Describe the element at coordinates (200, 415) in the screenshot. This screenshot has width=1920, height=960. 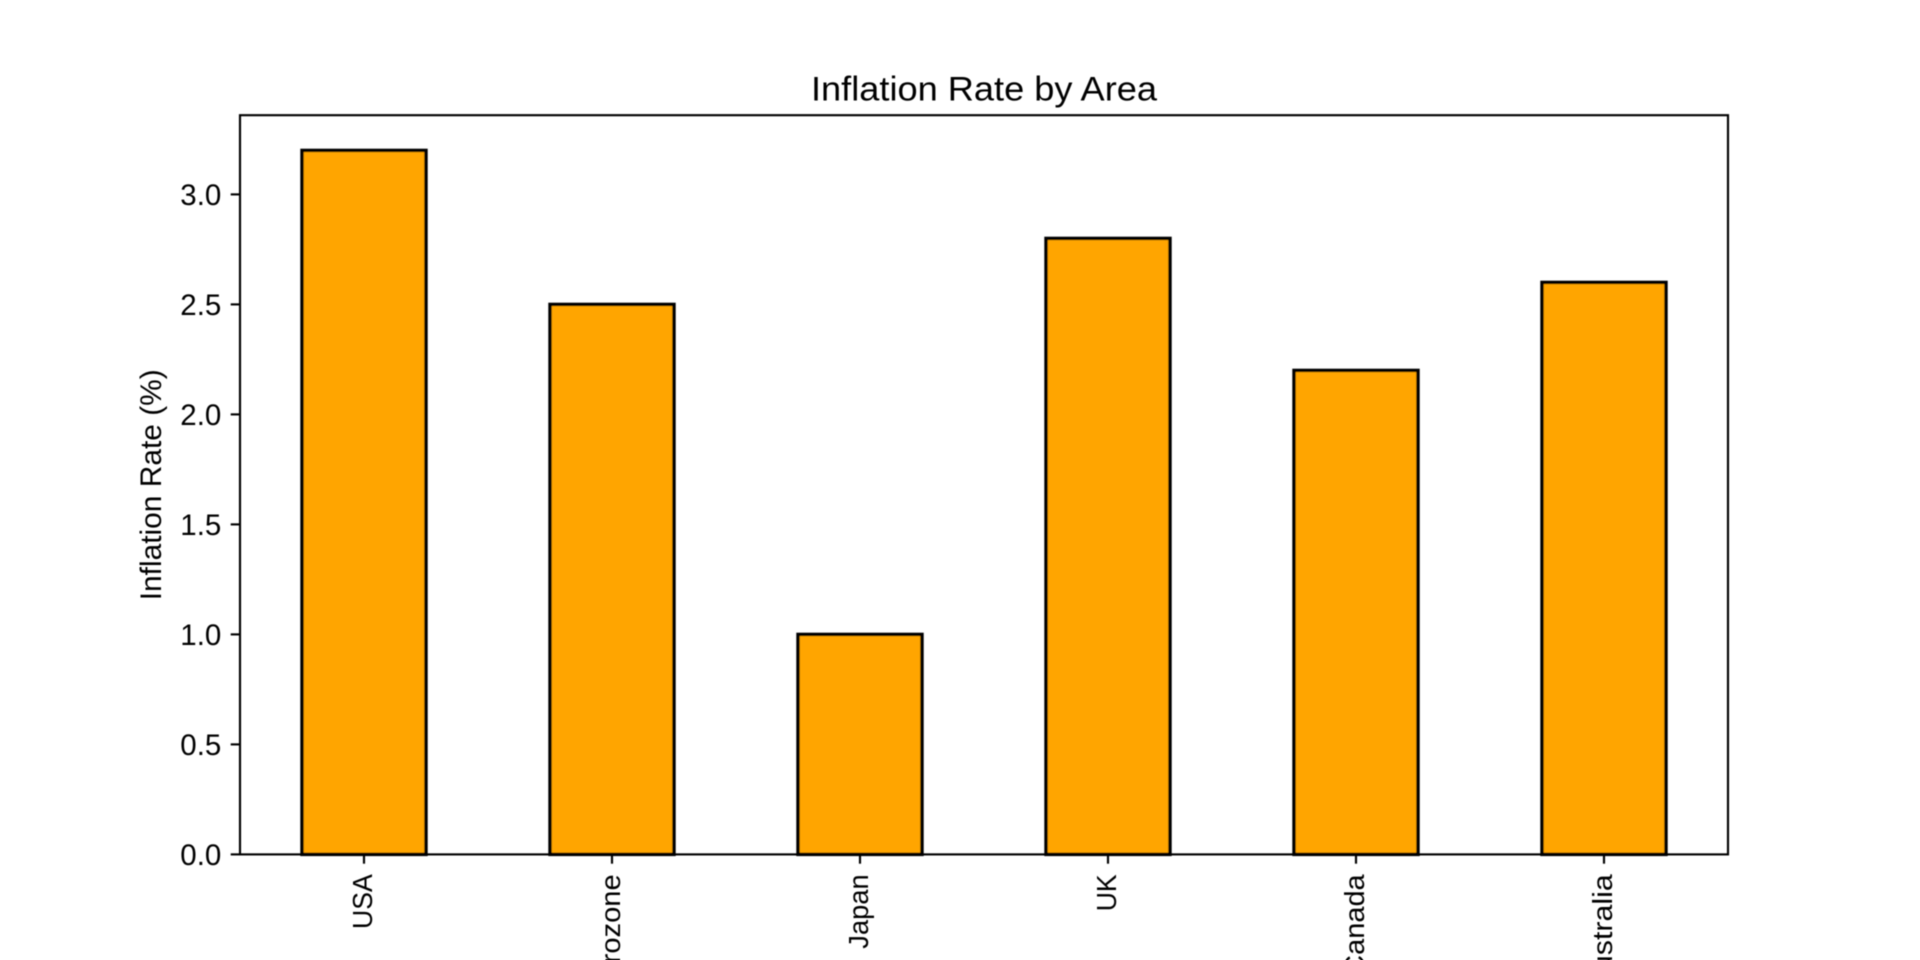
I see `svg-text: 2.0` at that location.